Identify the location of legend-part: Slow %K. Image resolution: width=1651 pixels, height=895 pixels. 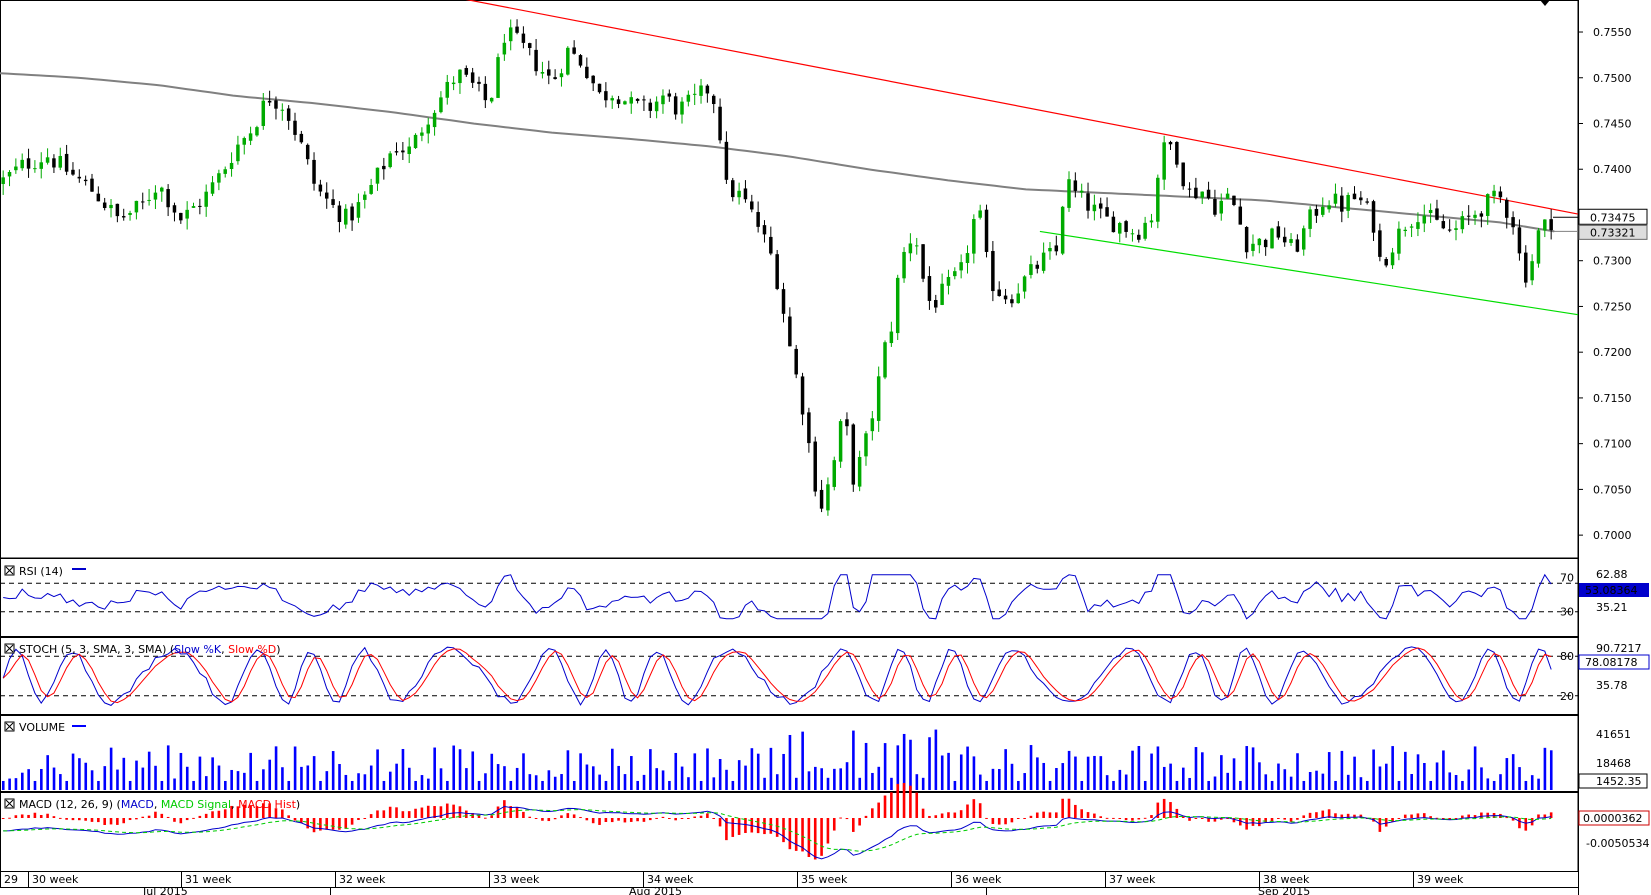
(198, 649).